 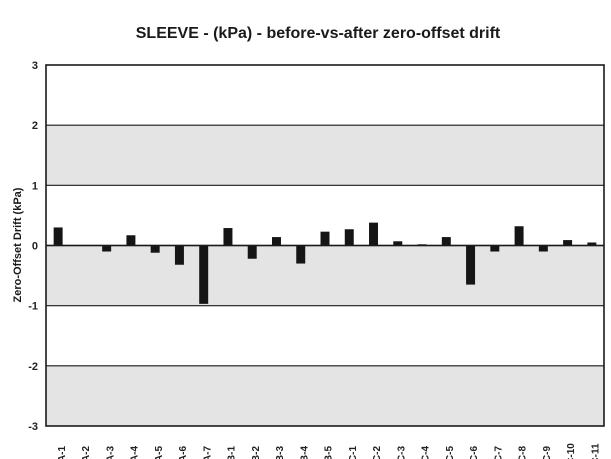 I want to click on y-tick-label: 2, so click(x=35, y=126).